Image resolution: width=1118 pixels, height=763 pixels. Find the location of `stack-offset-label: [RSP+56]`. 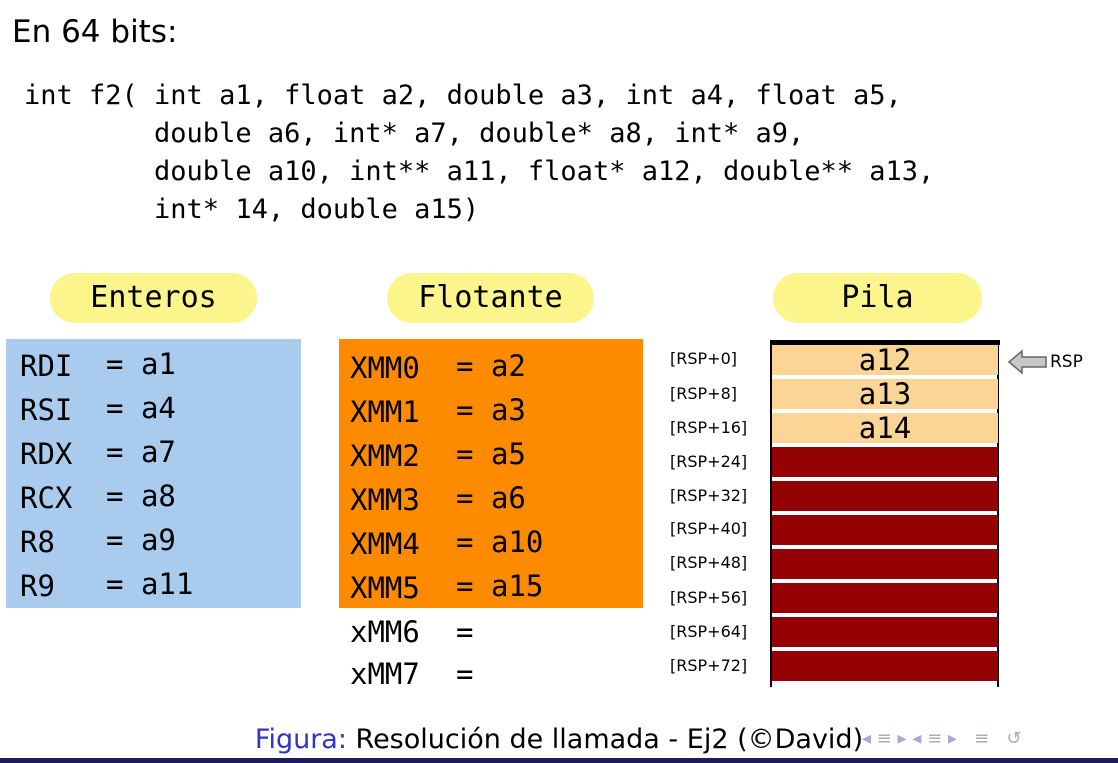

stack-offset-label: [RSP+56] is located at coordinates (709, 597).